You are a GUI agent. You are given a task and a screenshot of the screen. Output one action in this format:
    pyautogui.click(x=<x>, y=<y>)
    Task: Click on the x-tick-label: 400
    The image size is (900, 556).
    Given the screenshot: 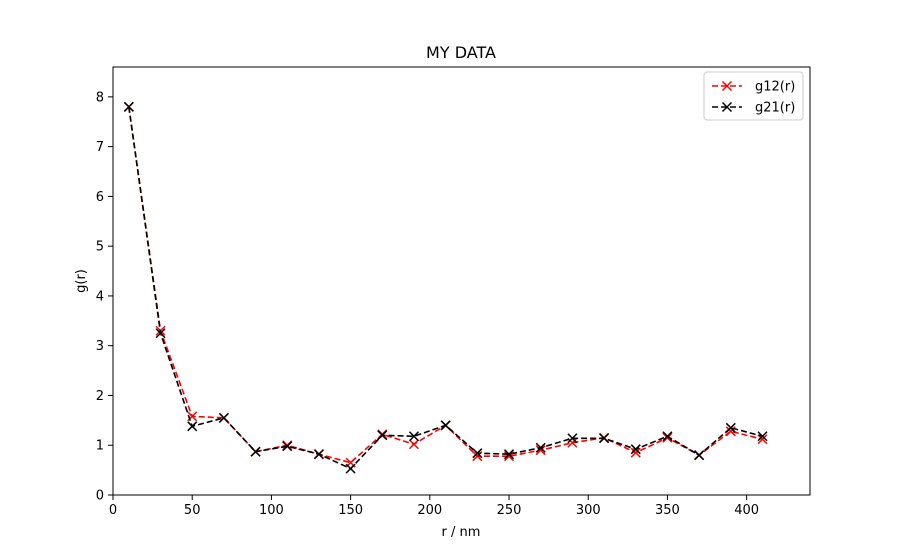 What is the action you would take?
    pyautogui.click(x=746, y=510)
    